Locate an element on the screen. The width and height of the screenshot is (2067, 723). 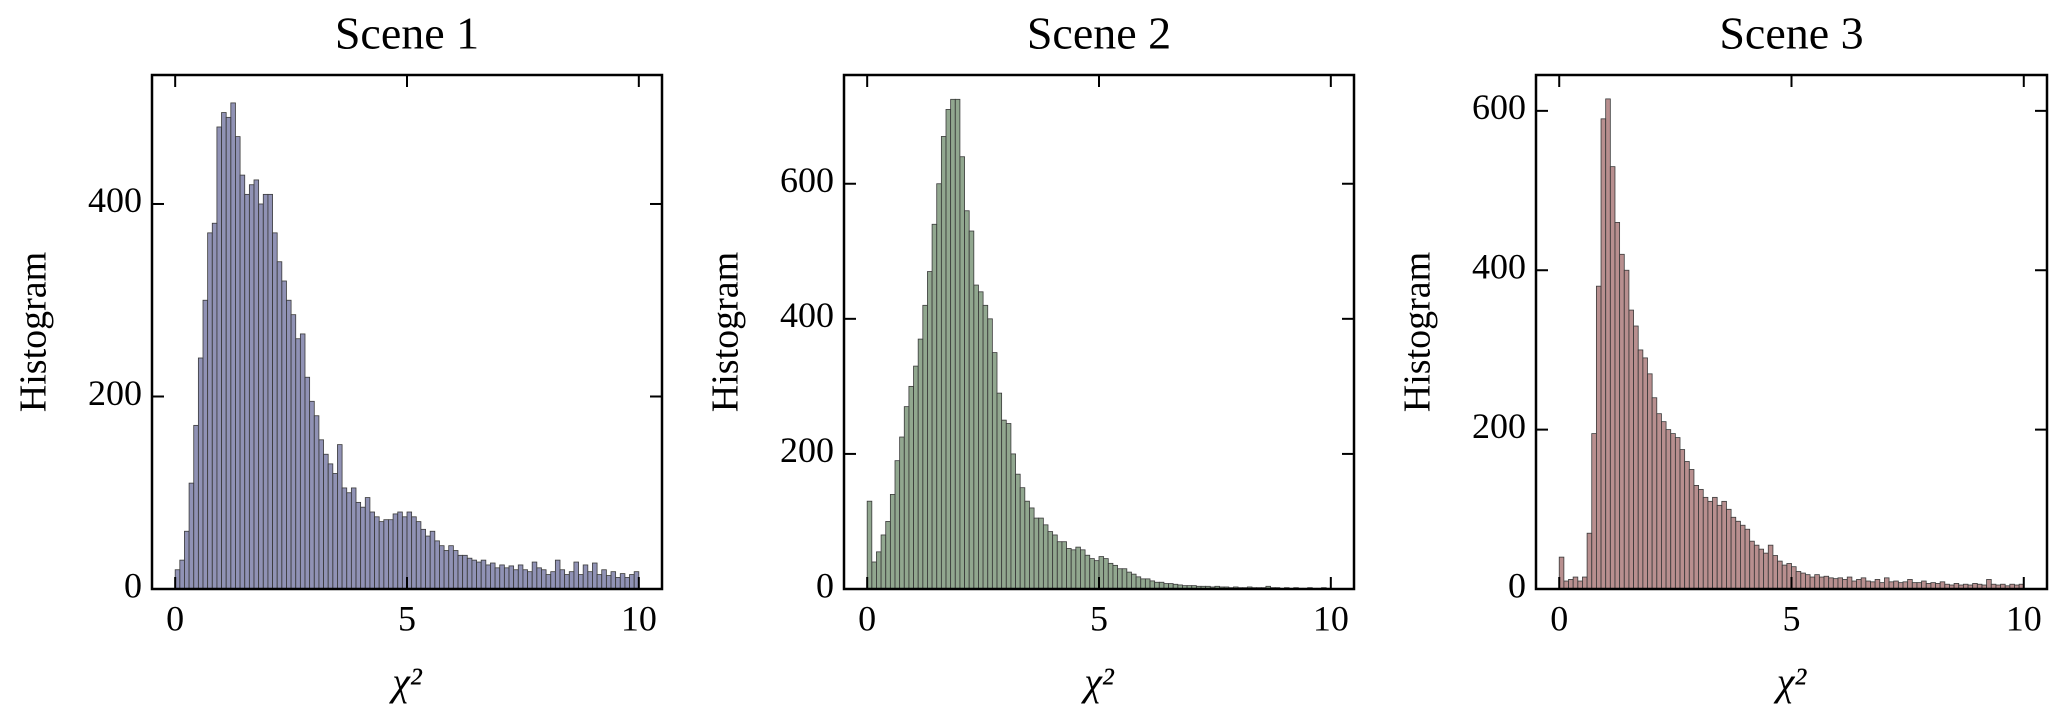
y-tick-label: 600 is located at coordinates (1499, 107).